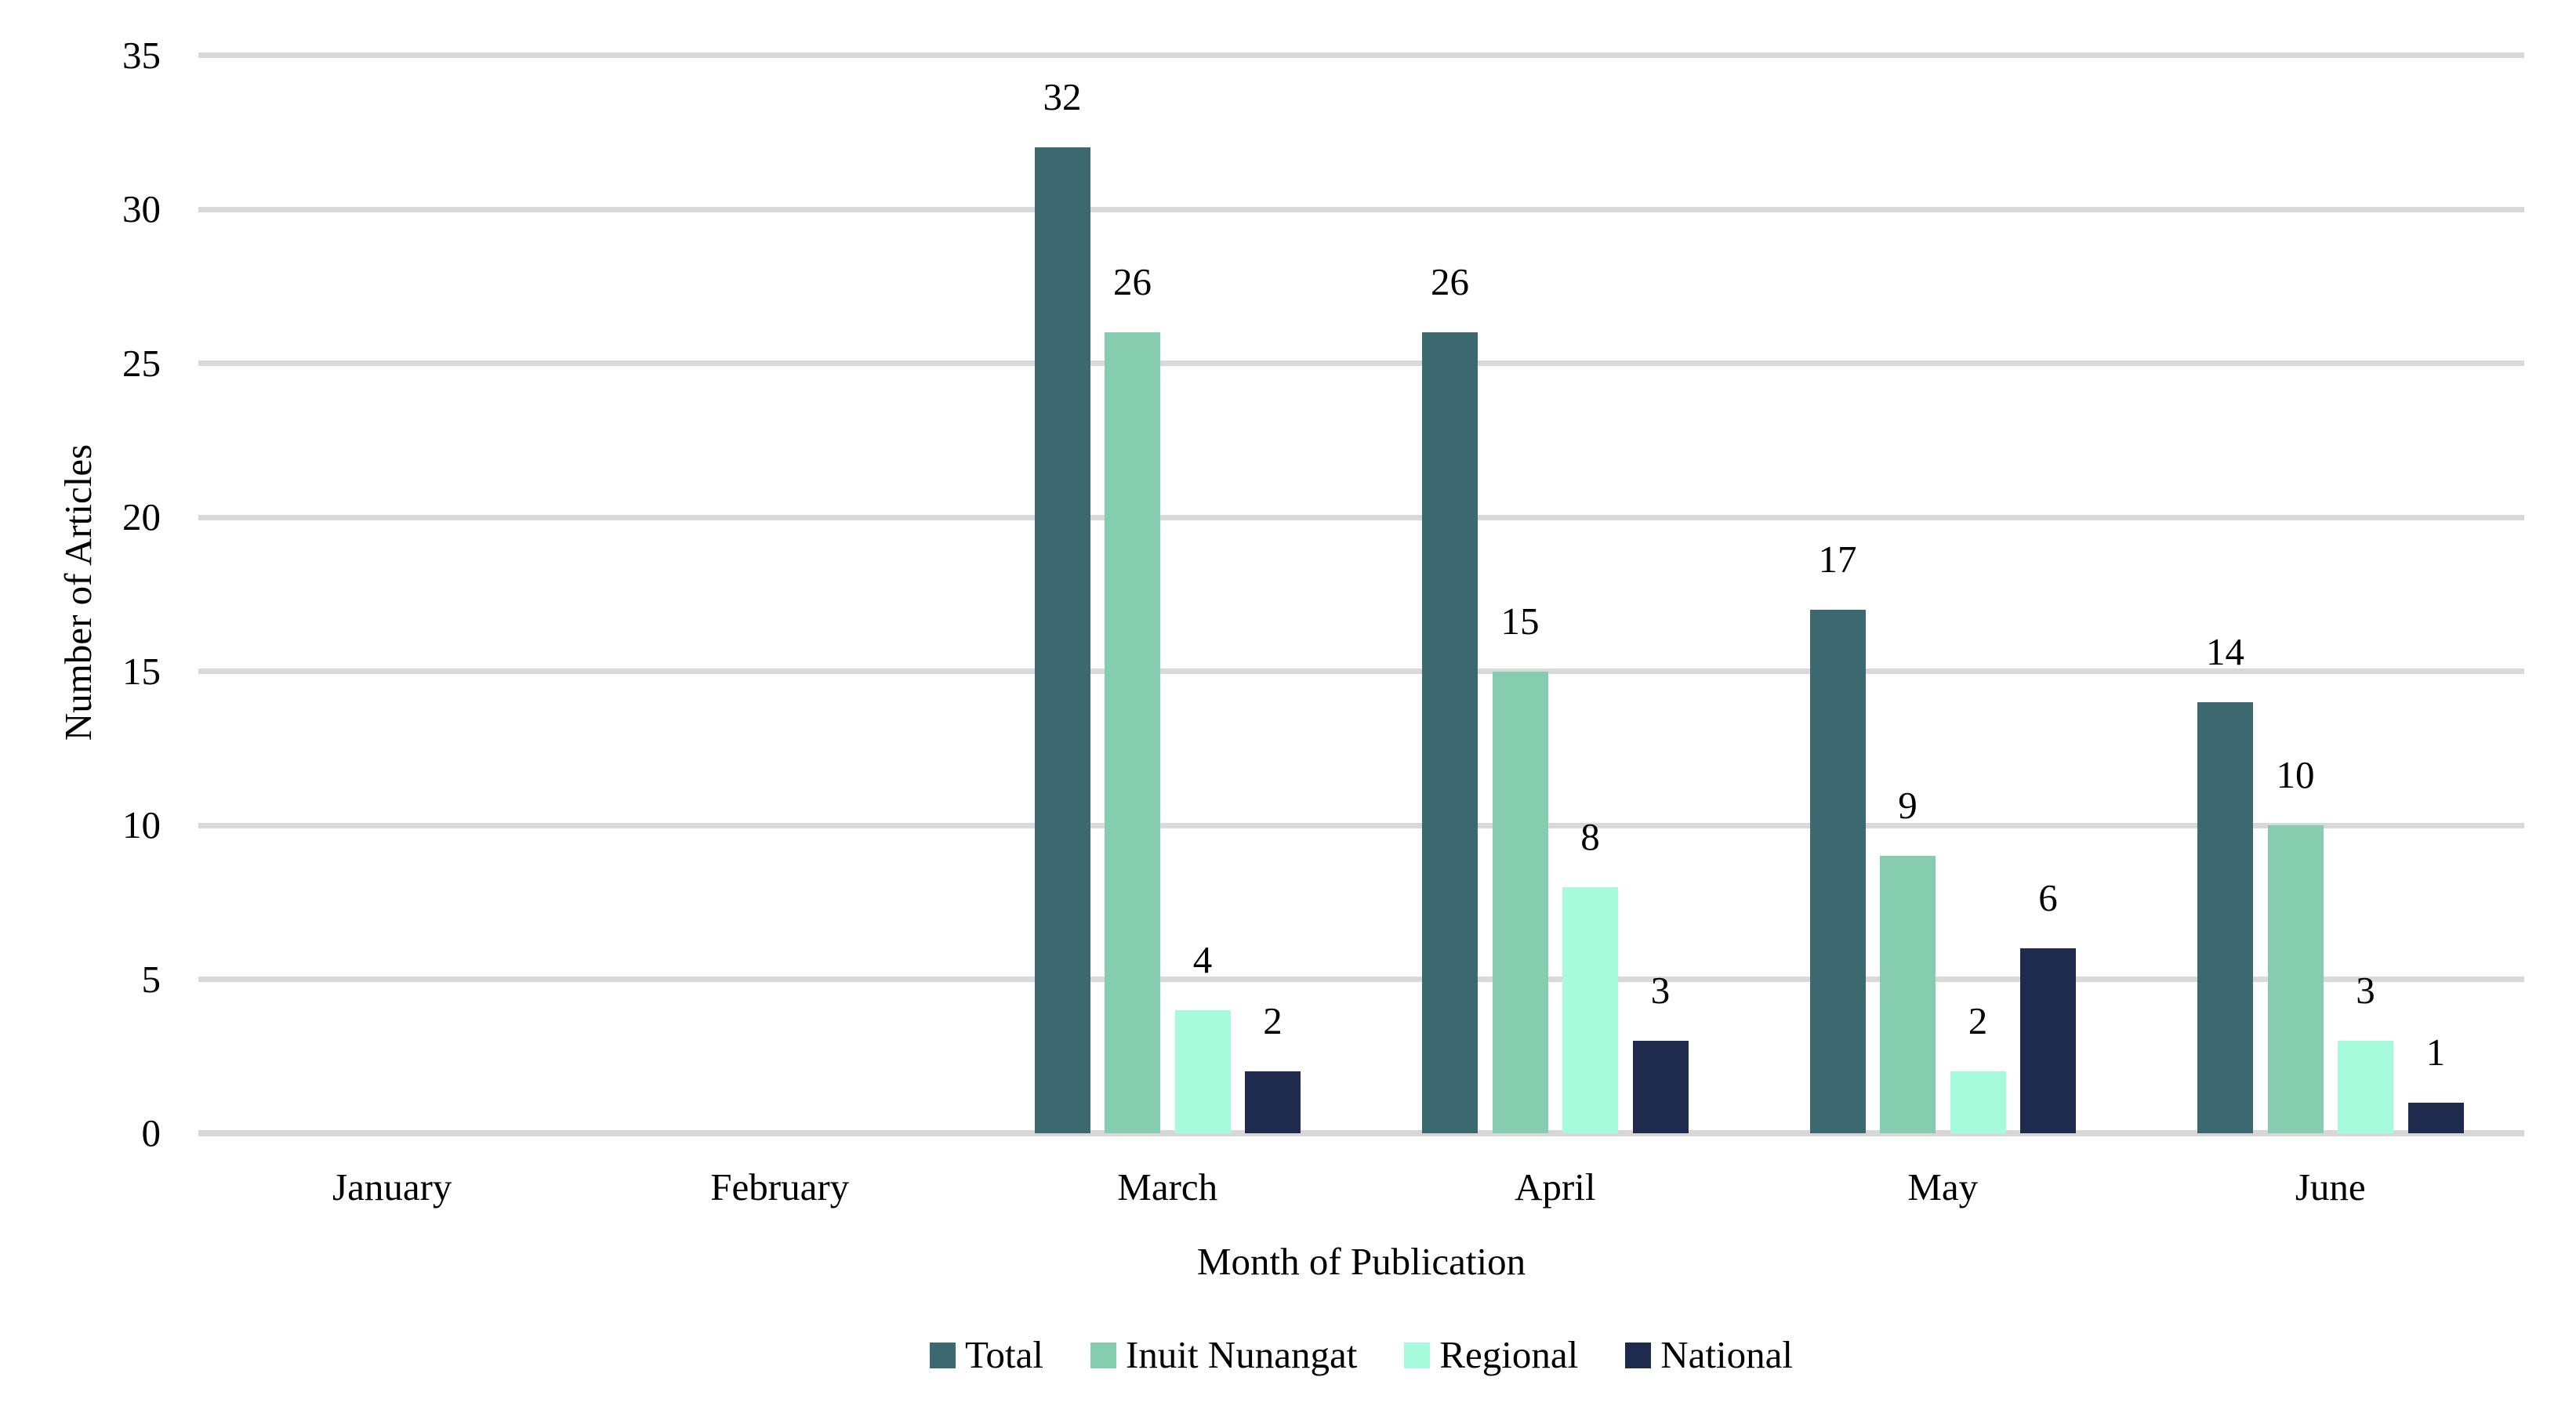 The image size is (2576, 1406). Describe the element at coordinates (1978, 1102) in the screenshot. I see `bar-regional-may` at that location.